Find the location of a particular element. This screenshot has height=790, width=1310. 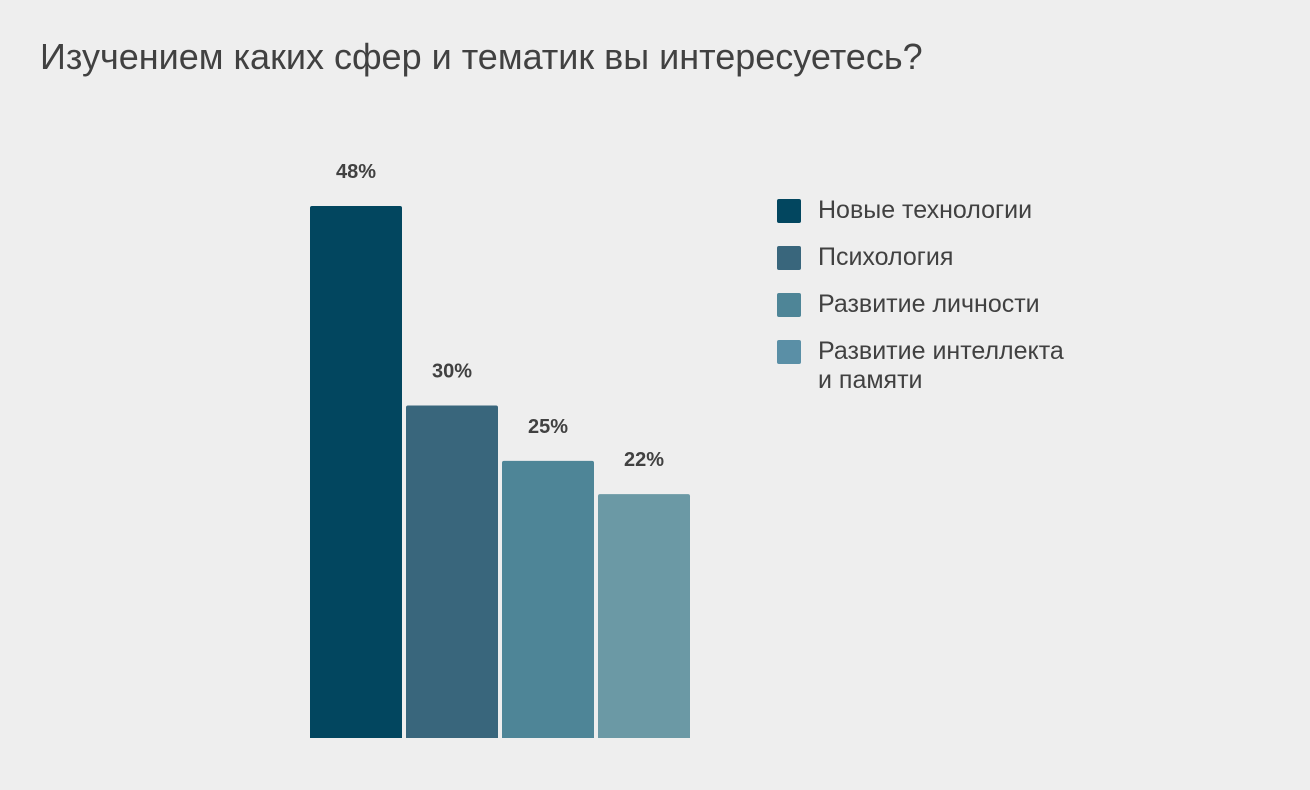

bar-value-label: 25% is located at coordinates (548, 427).